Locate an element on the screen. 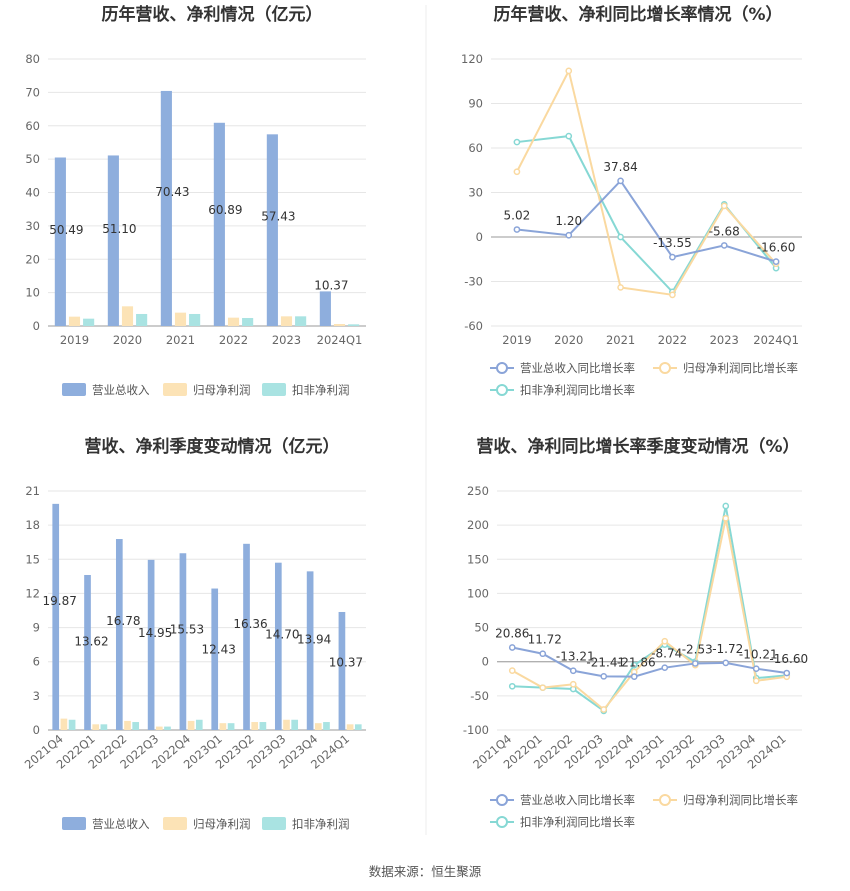 This screenshot has width=850, height=891. revenue-growth-line is located at coordinates (646, 221).